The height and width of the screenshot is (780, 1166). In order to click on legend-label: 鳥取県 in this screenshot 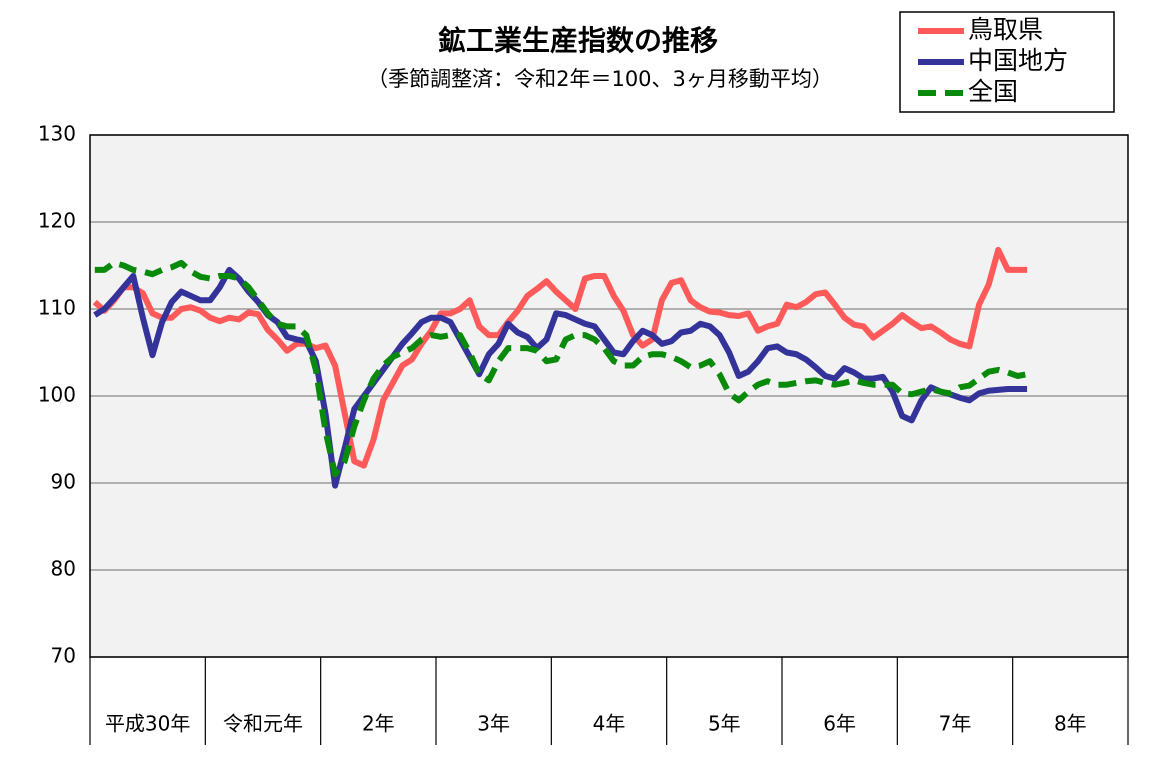, I will do `click(1005, 29)`.